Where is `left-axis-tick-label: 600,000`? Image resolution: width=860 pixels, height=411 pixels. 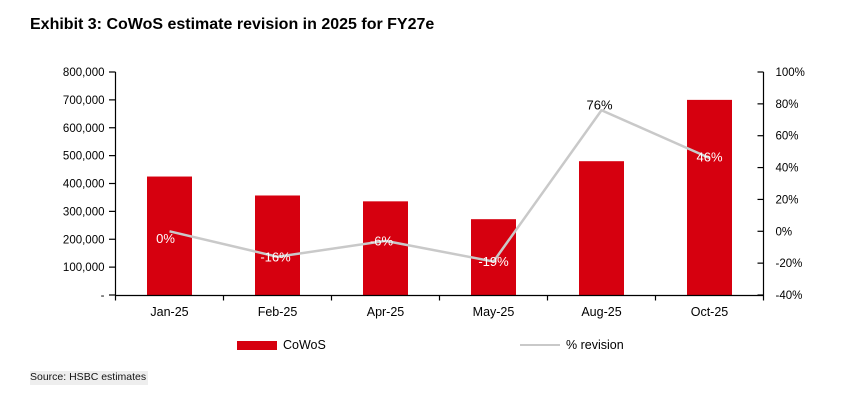
left-axis-tick-label: 600,000 is located at coordinates (84, 129).